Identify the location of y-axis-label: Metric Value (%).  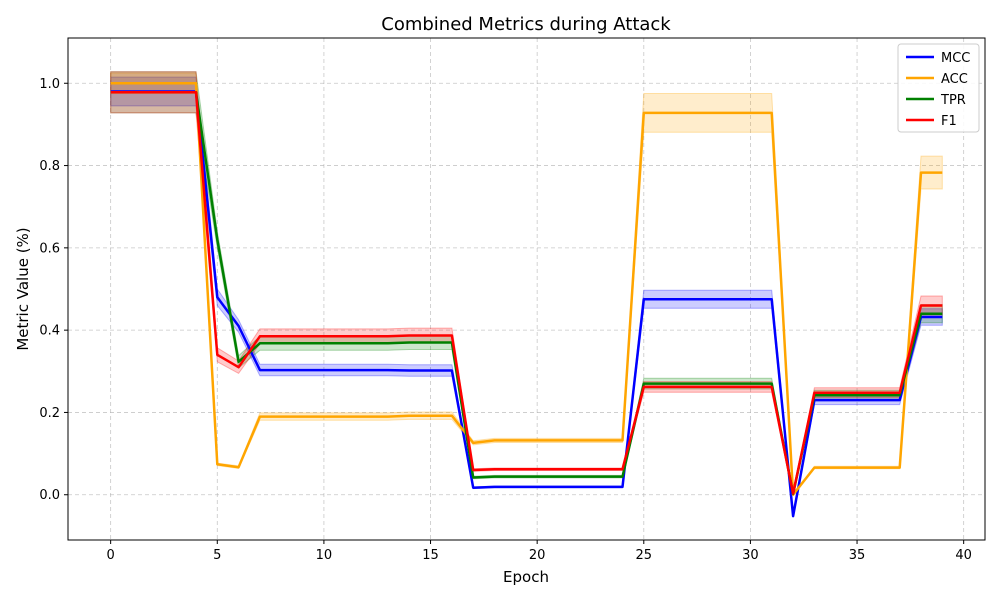
(23, 288).